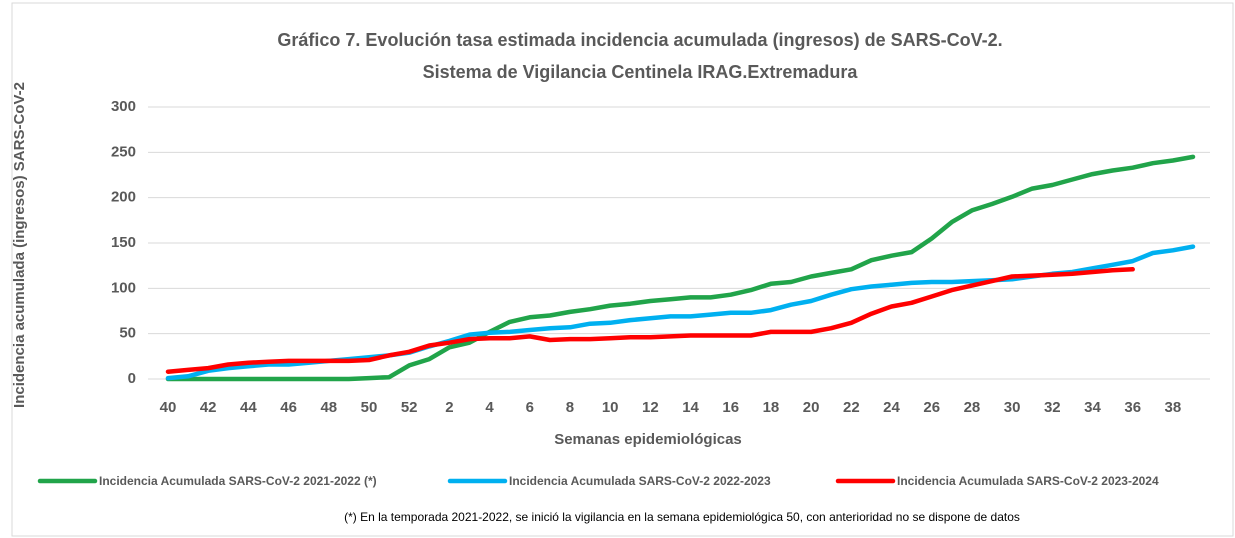 This screenshot has height=538, width=1235. I want to click on x-tick-label: 8, so click(570, 407).